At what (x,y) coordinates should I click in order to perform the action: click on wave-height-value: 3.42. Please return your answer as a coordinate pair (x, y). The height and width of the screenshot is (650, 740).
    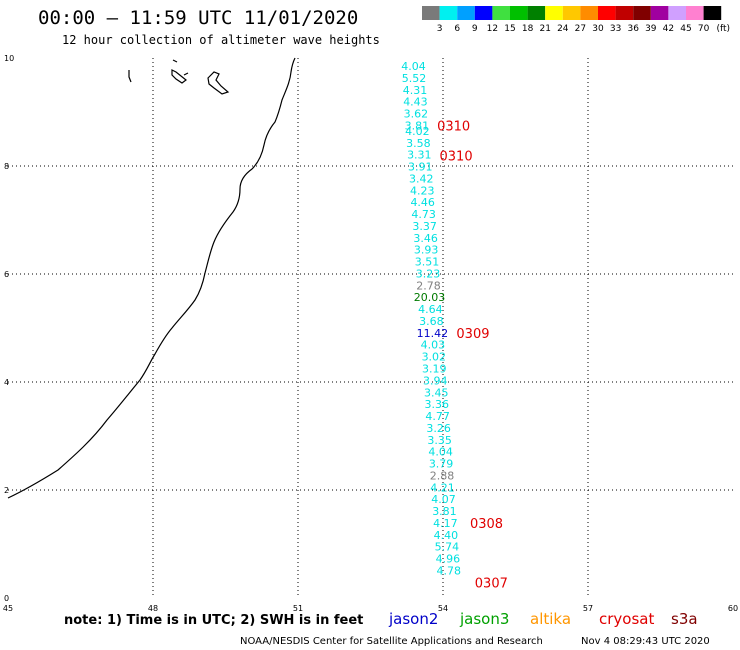
    Looking at the image, I should click on (421, 178).